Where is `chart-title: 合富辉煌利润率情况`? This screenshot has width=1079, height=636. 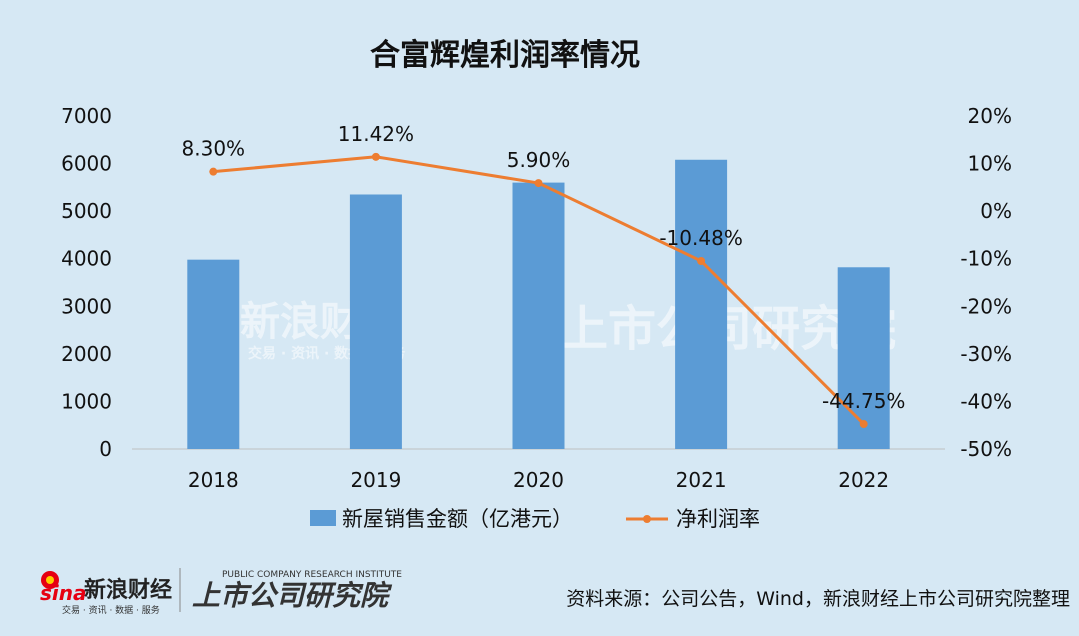 chart-title: 合富辉煌利润率情况 is located at coordinates (505, 55).